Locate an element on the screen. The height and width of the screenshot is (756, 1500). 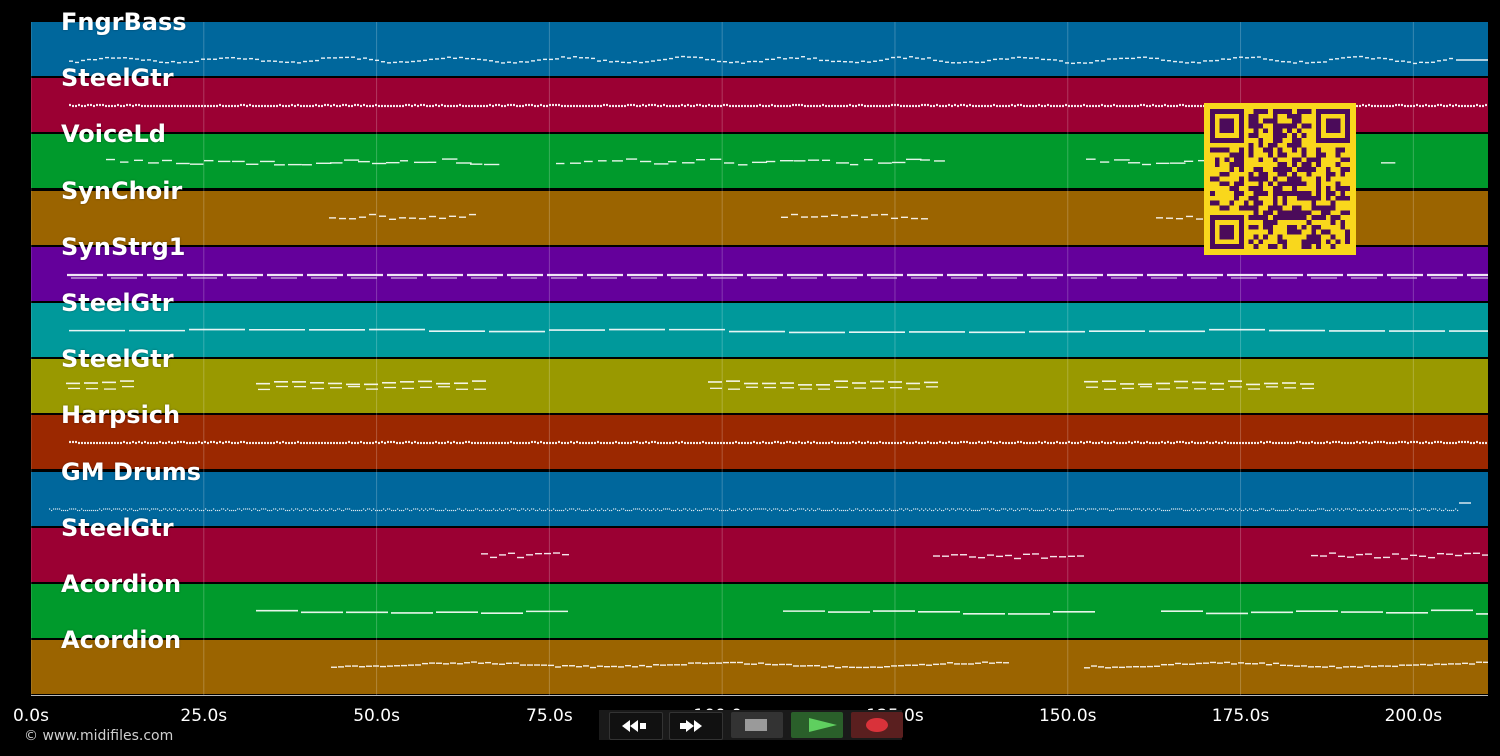
time-axis-line is located at coordinates (759, 695).